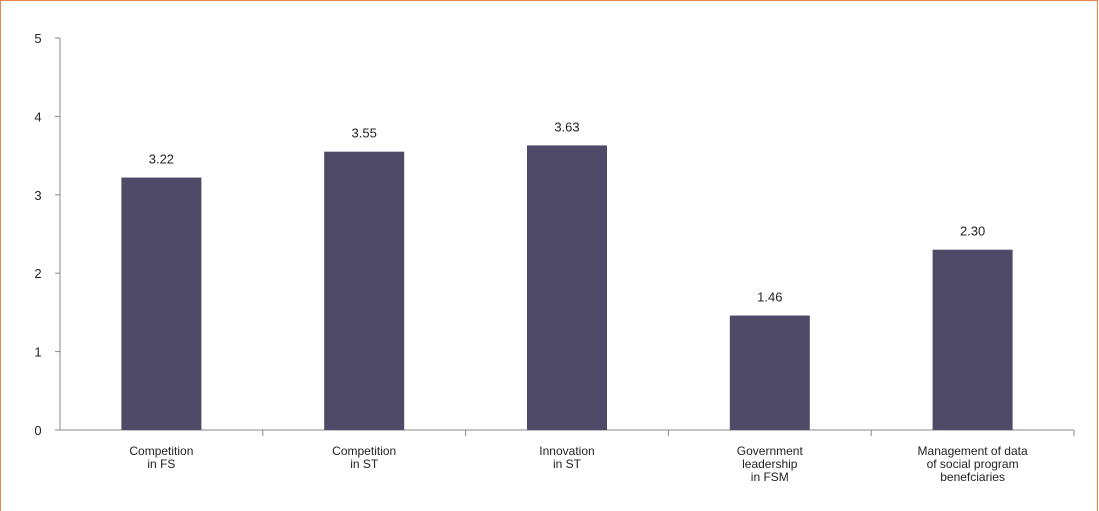 This screenshot has height=511, width=1099. I want to click on bar-value-label: 3.55, so click(364, 133).